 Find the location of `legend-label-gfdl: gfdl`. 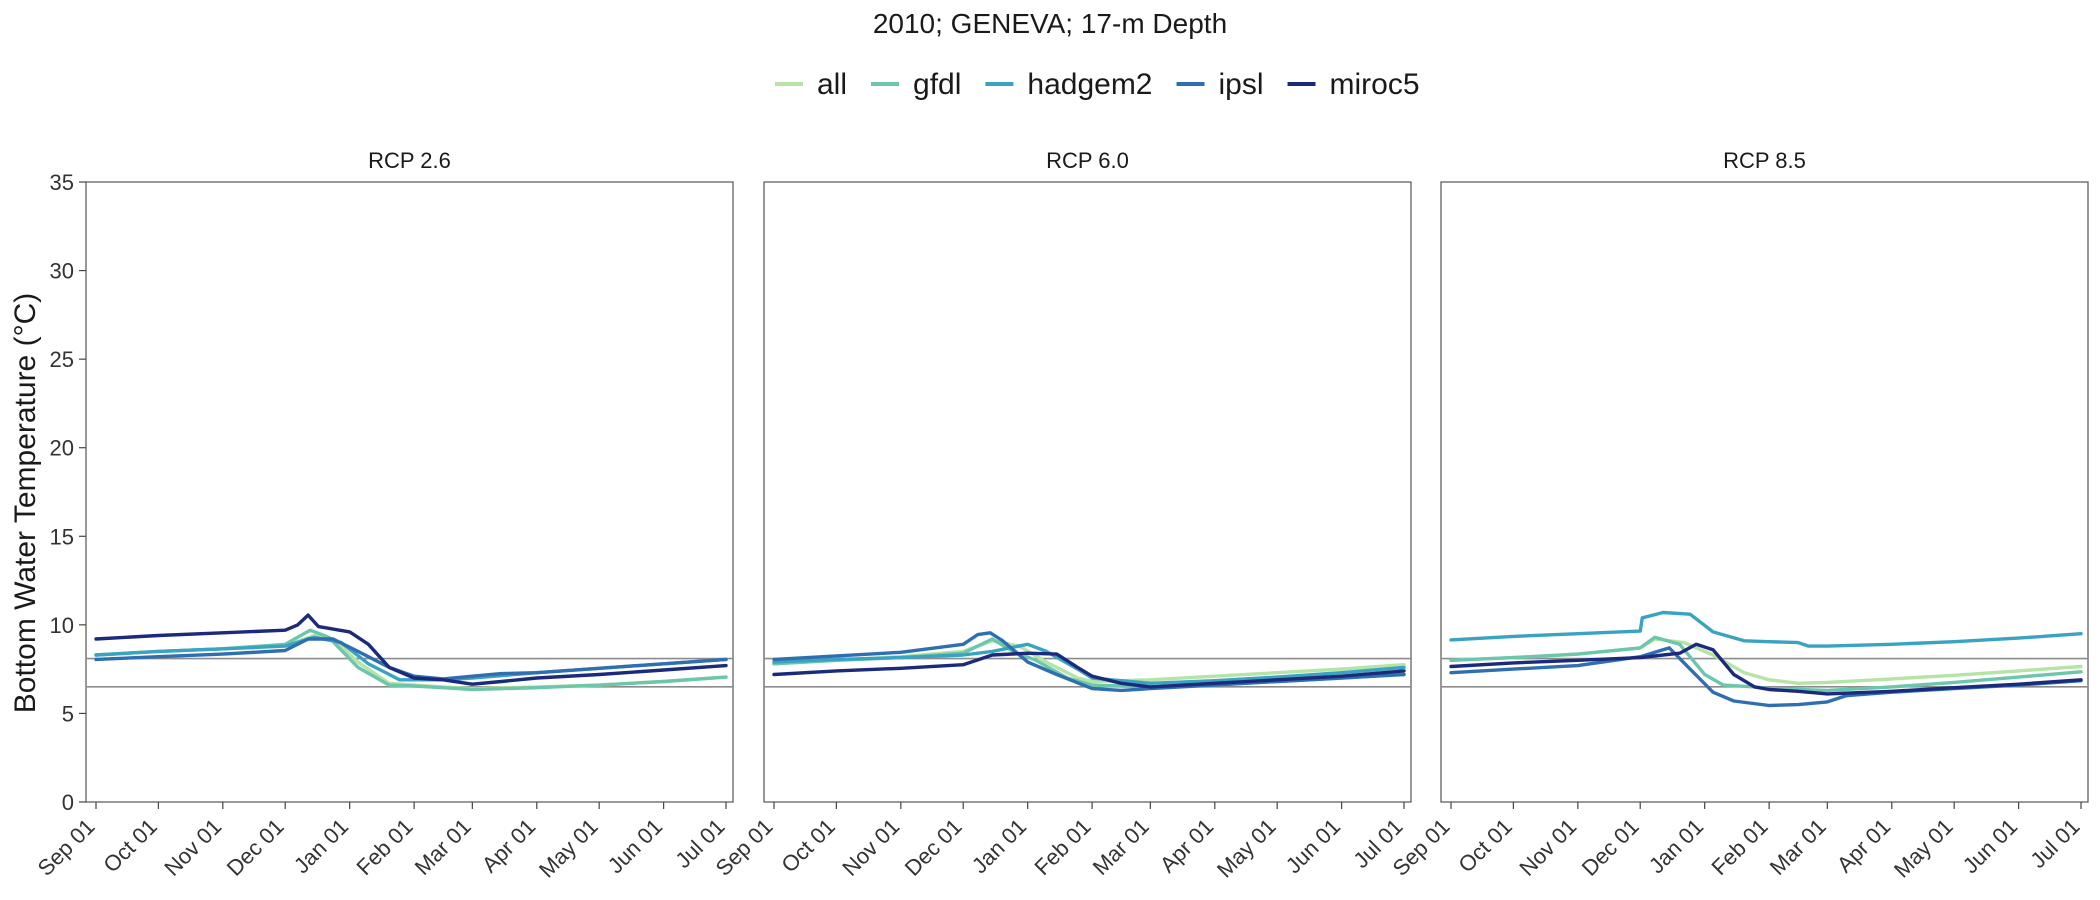

legend-label-gfdl: gfdl is located at coordinates (937, 84).